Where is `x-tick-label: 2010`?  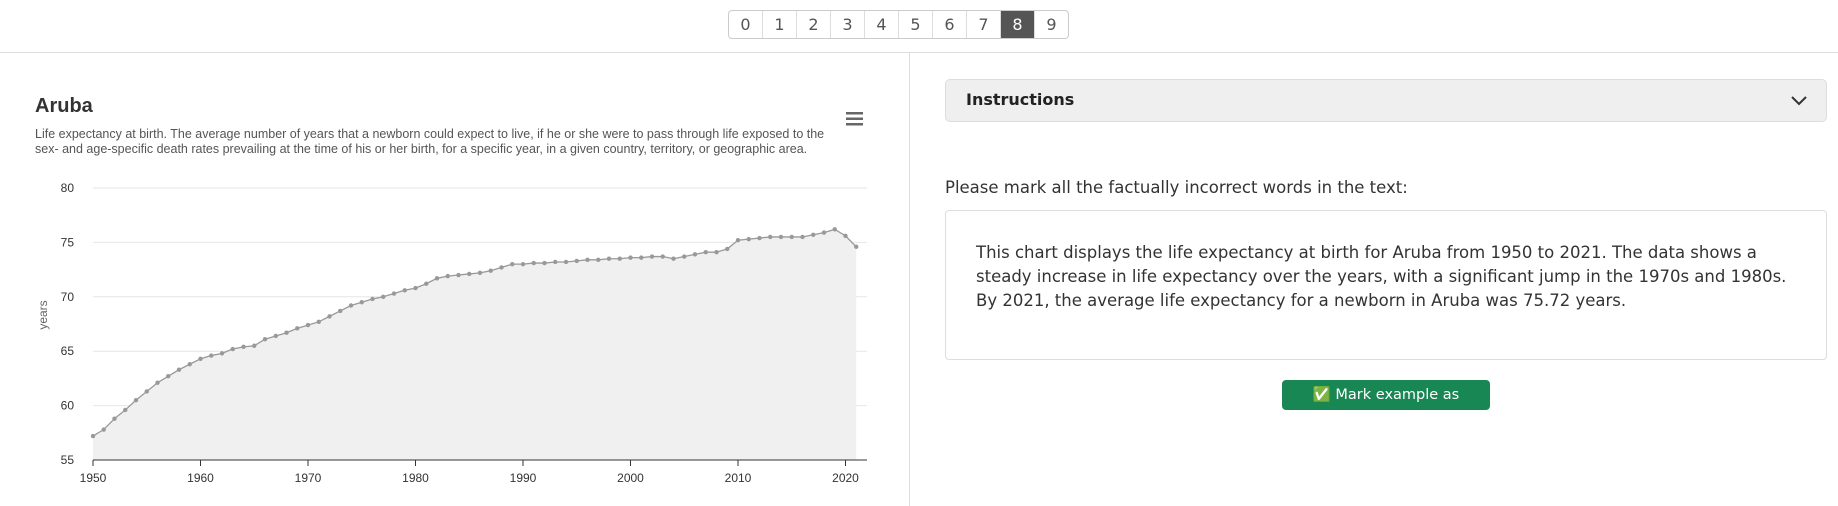
x-tick-label: 2010 is located at coordinates (738, 478).